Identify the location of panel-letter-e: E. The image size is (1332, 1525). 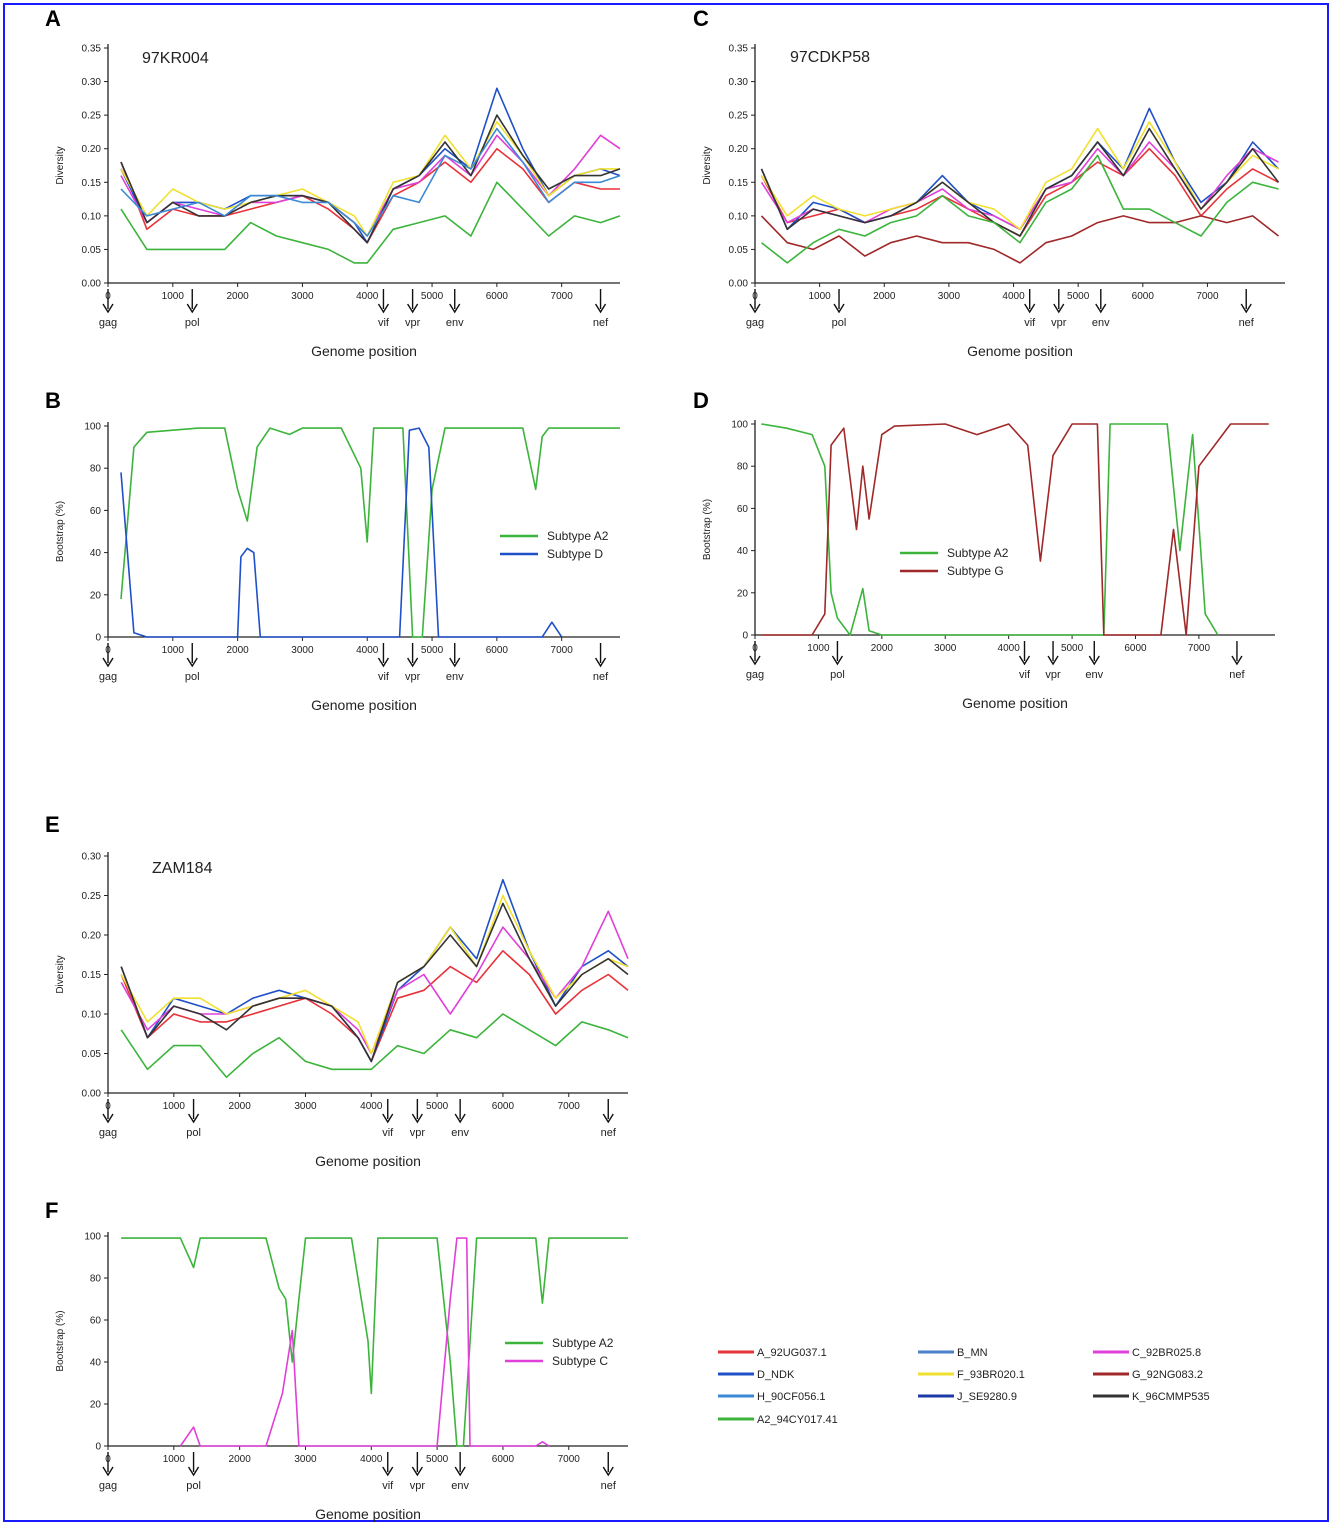
(52, 824).